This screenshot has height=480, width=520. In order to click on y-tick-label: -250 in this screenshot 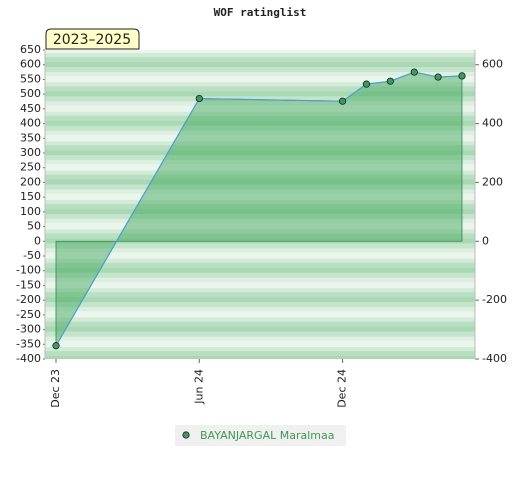, I will do `click(28, 314)`.